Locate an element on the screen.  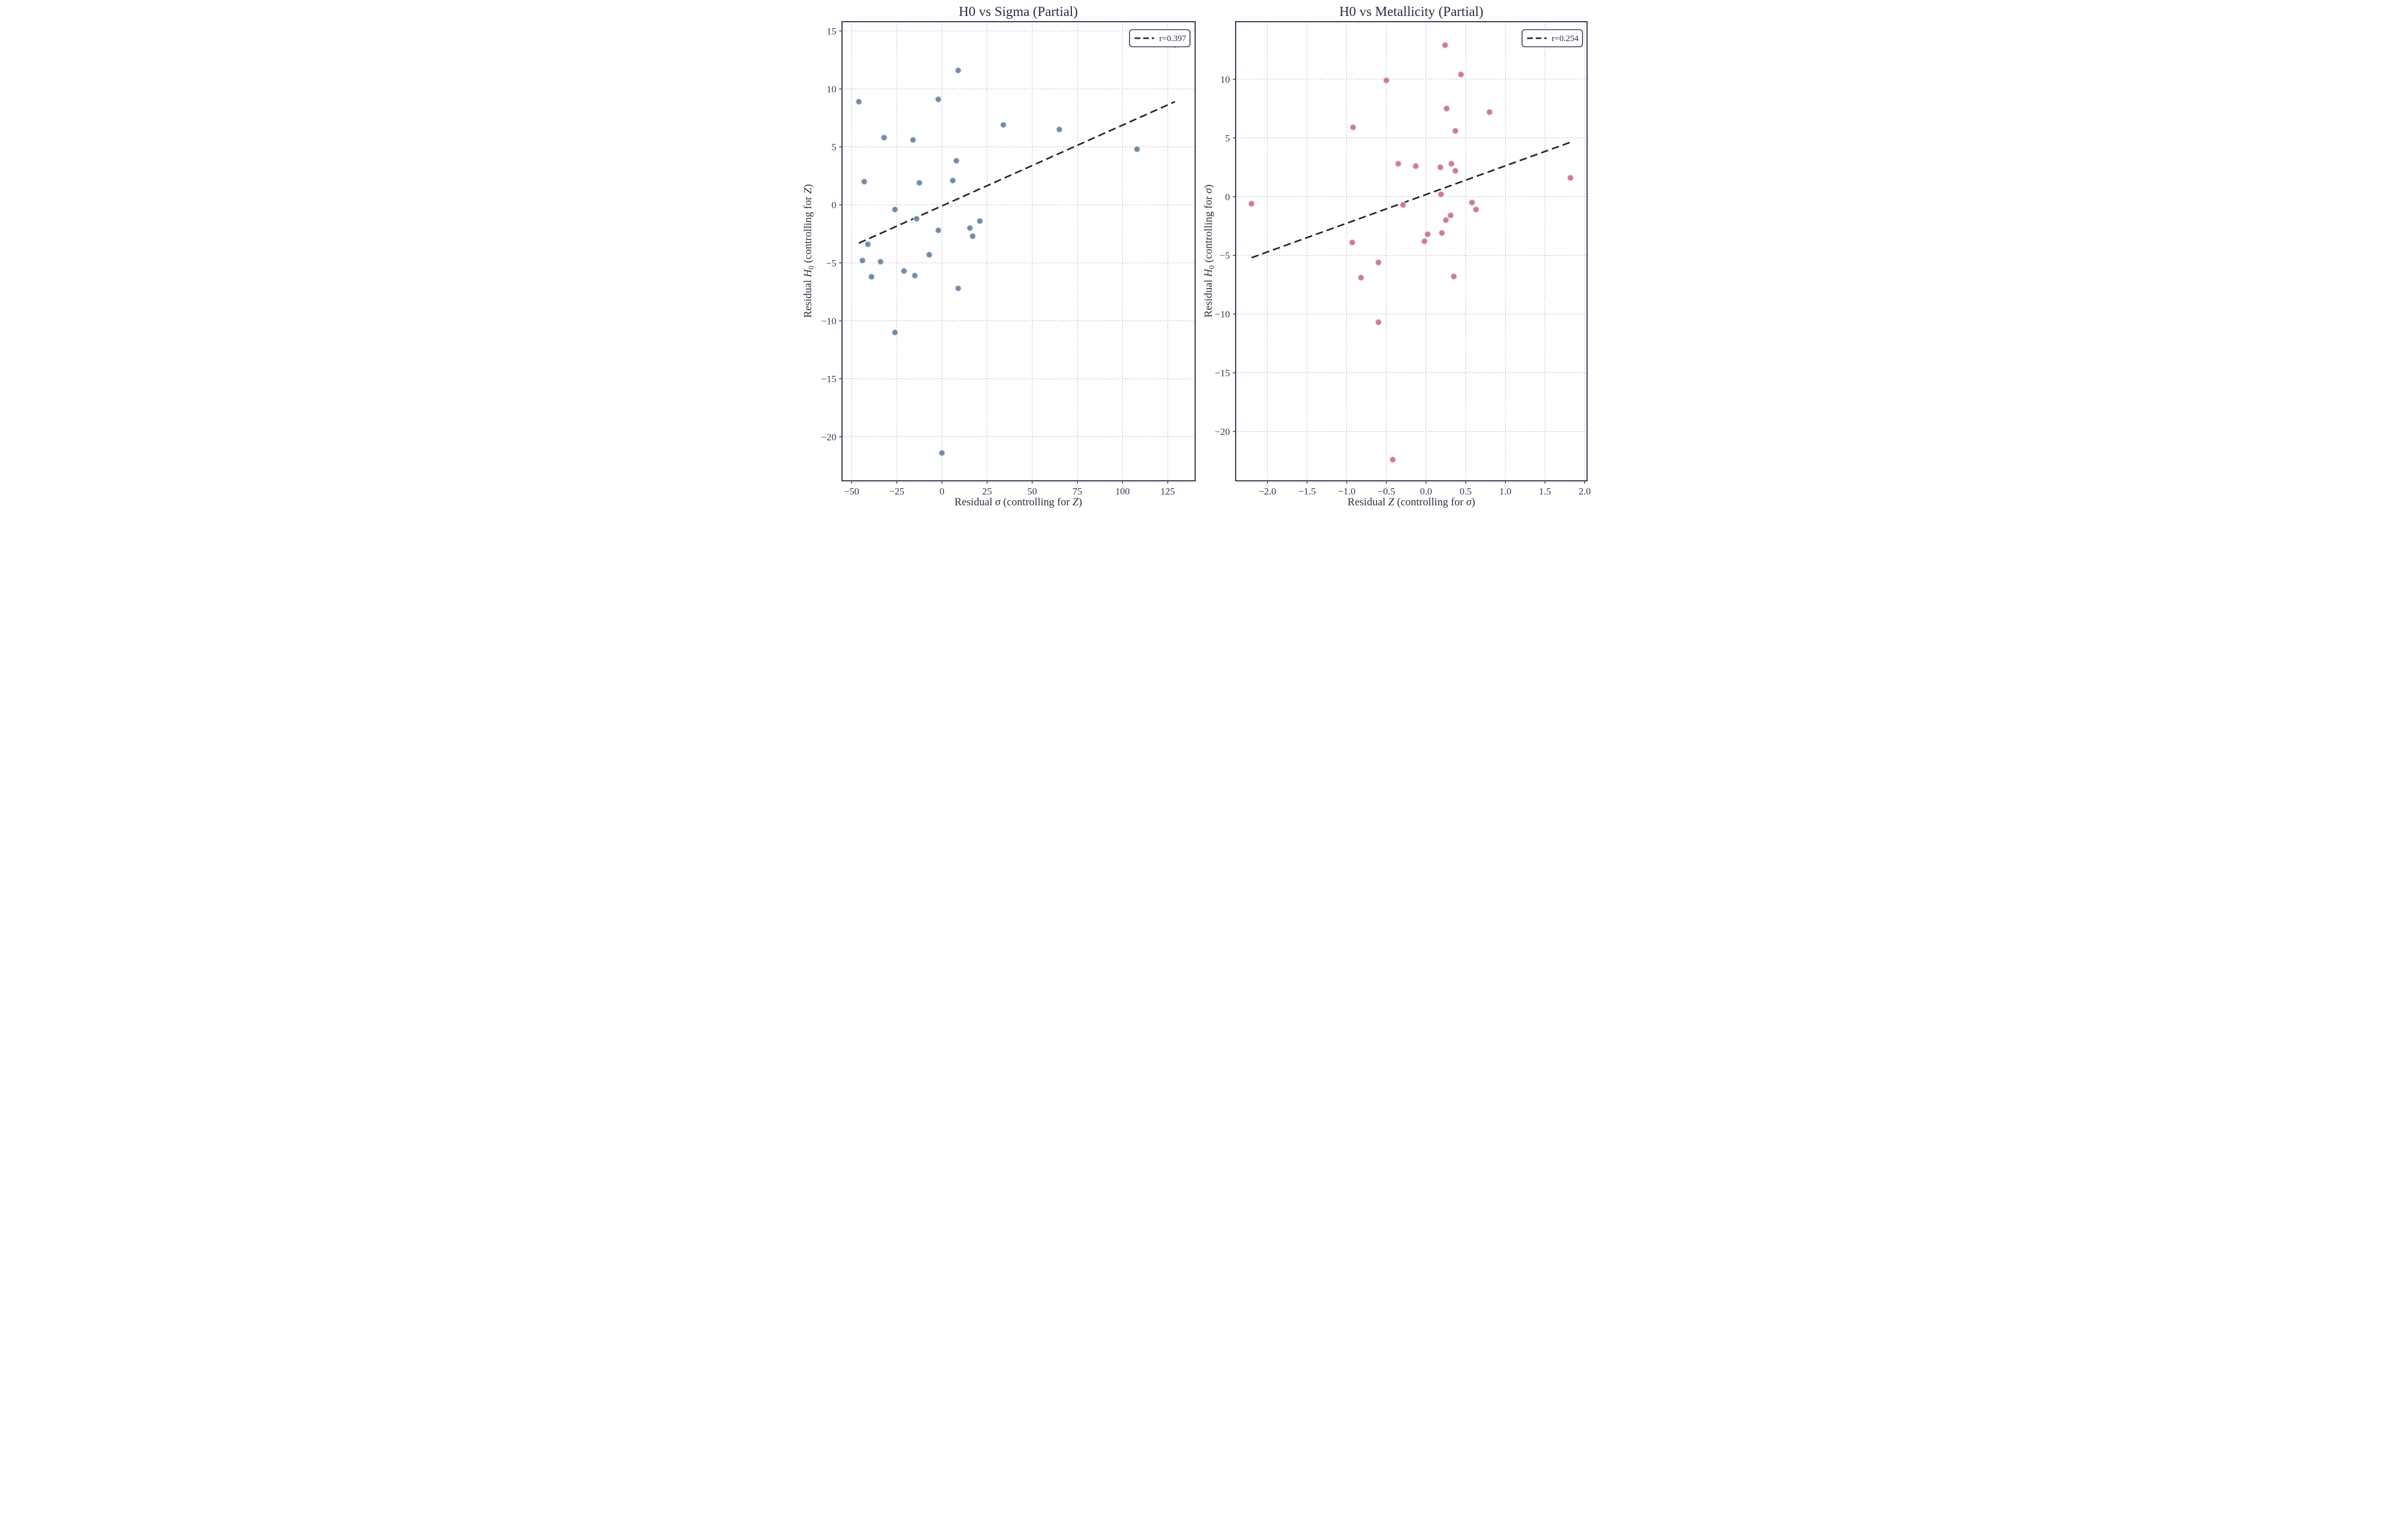
x-tick-label: 0 is located at coordinates (943, 492).